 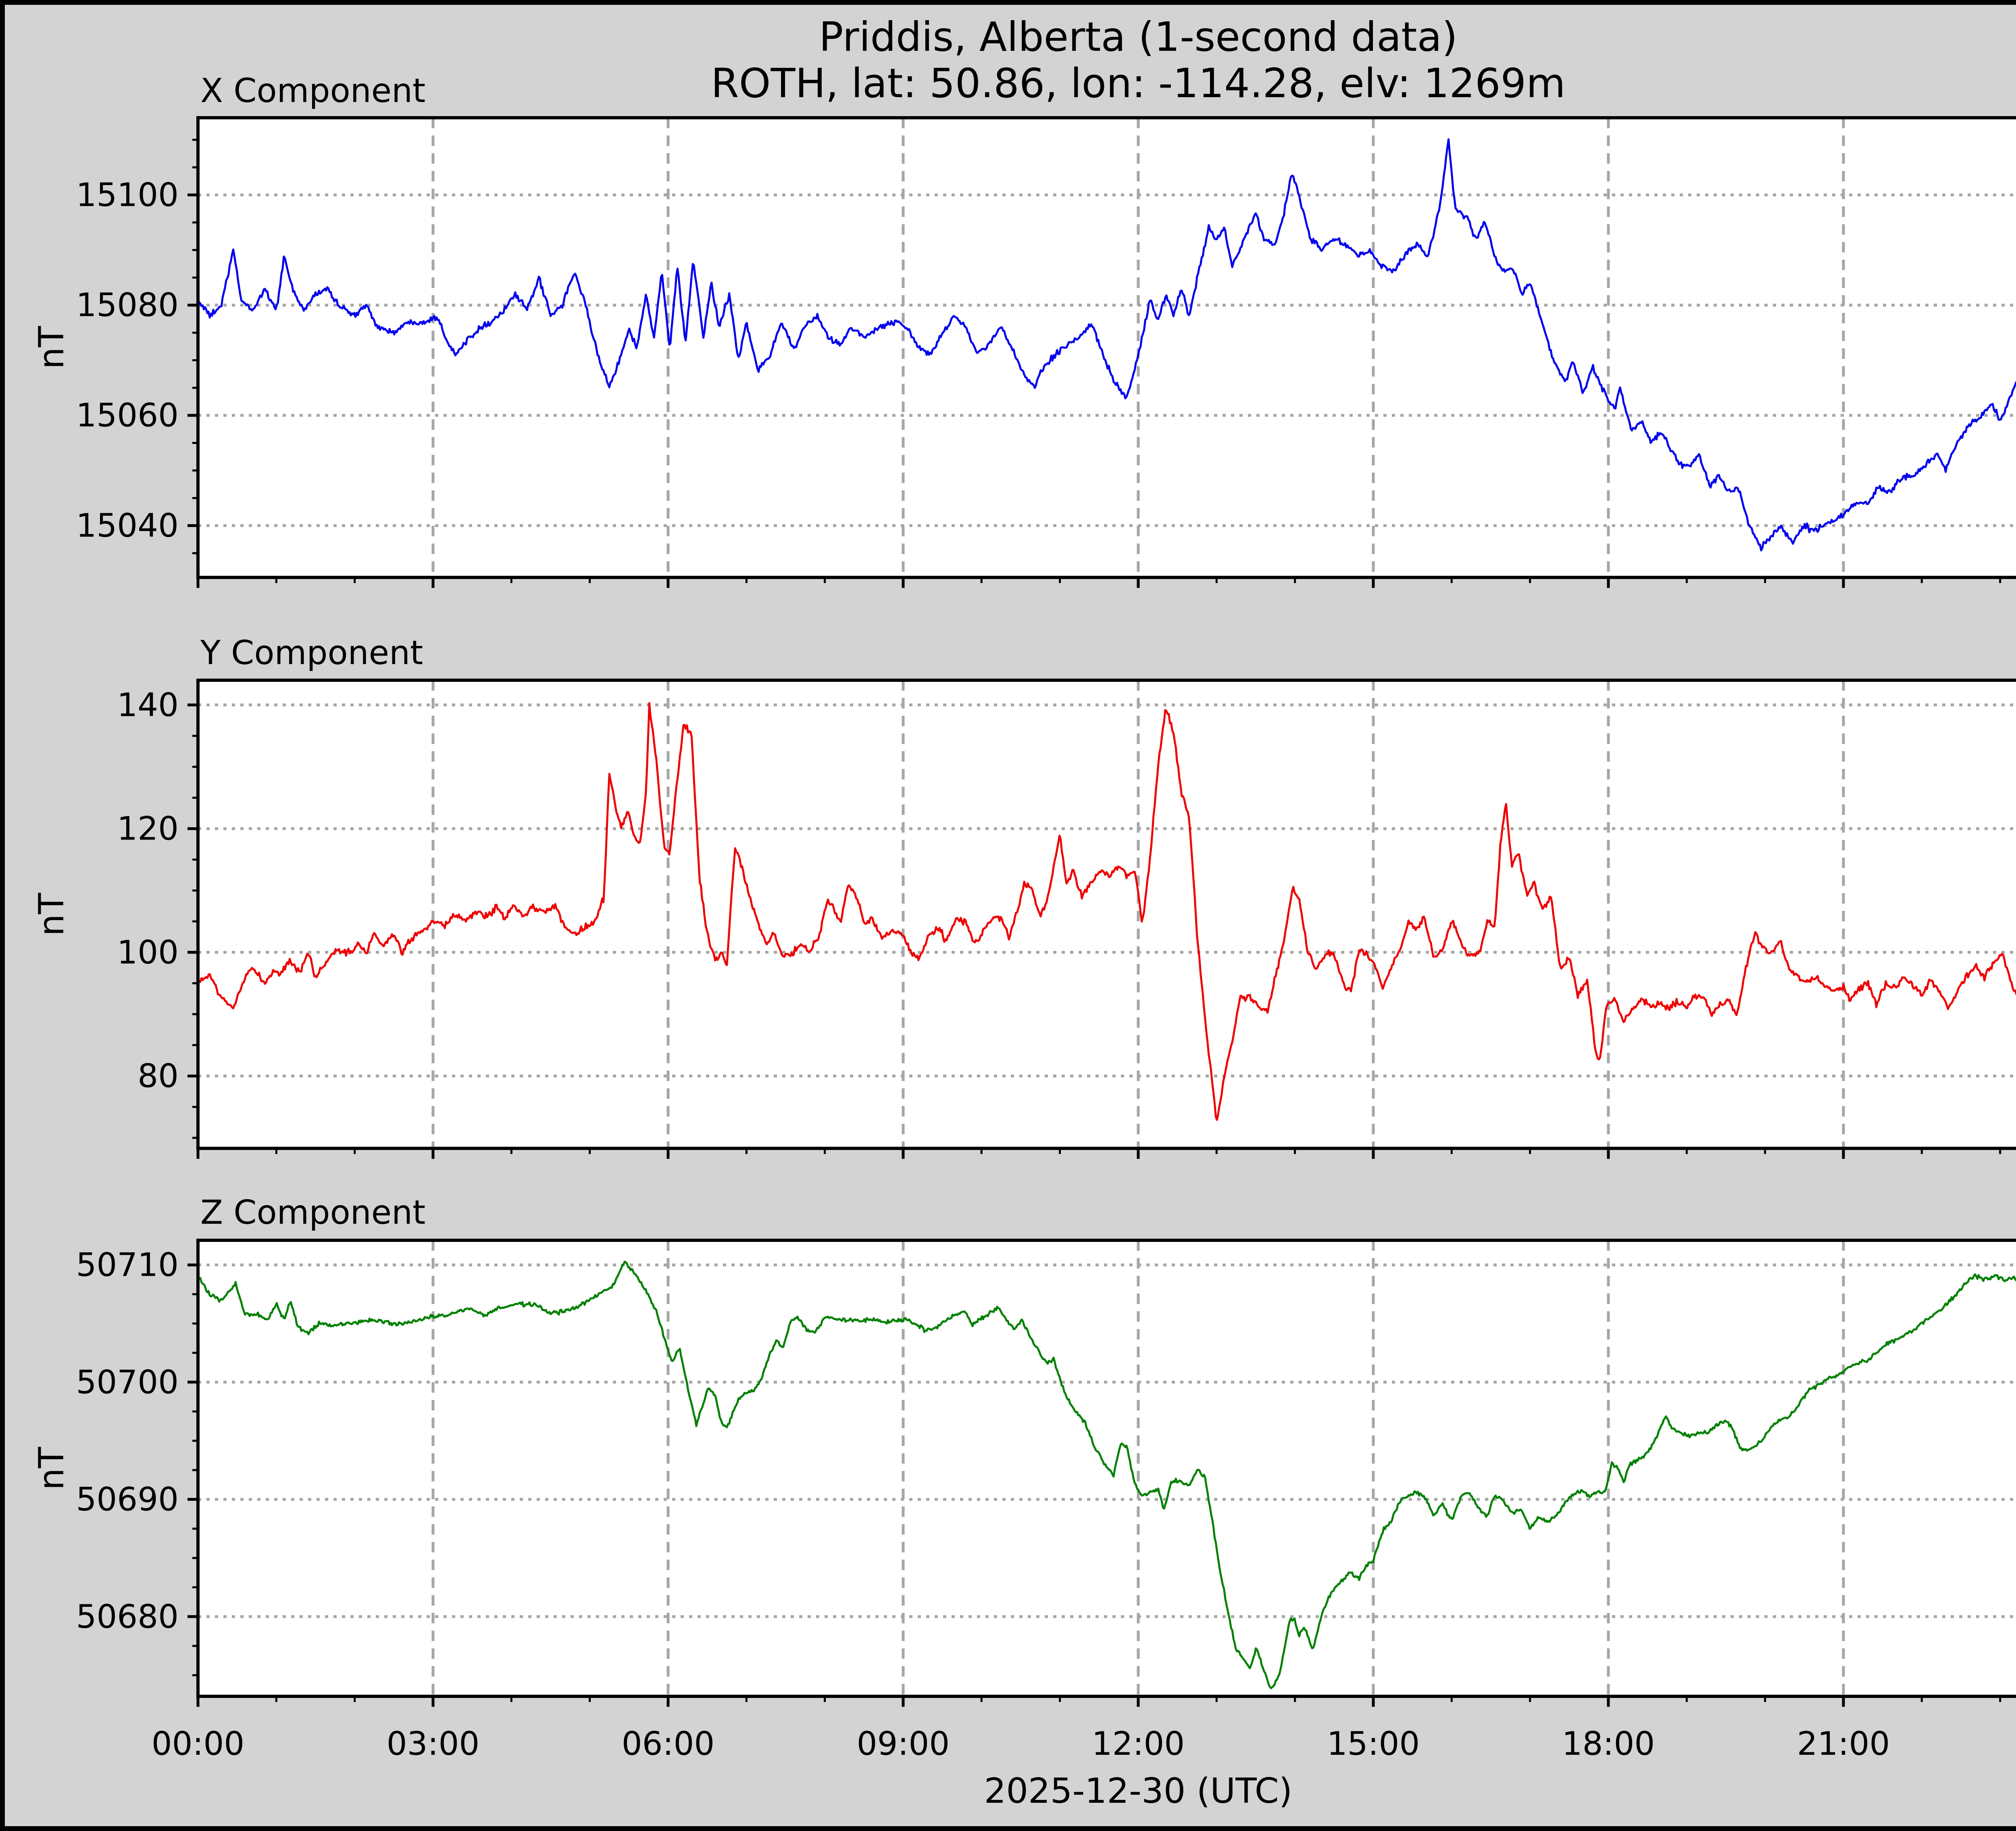 I want to click on y-tick-label: 100, so click(x=148, y=952).